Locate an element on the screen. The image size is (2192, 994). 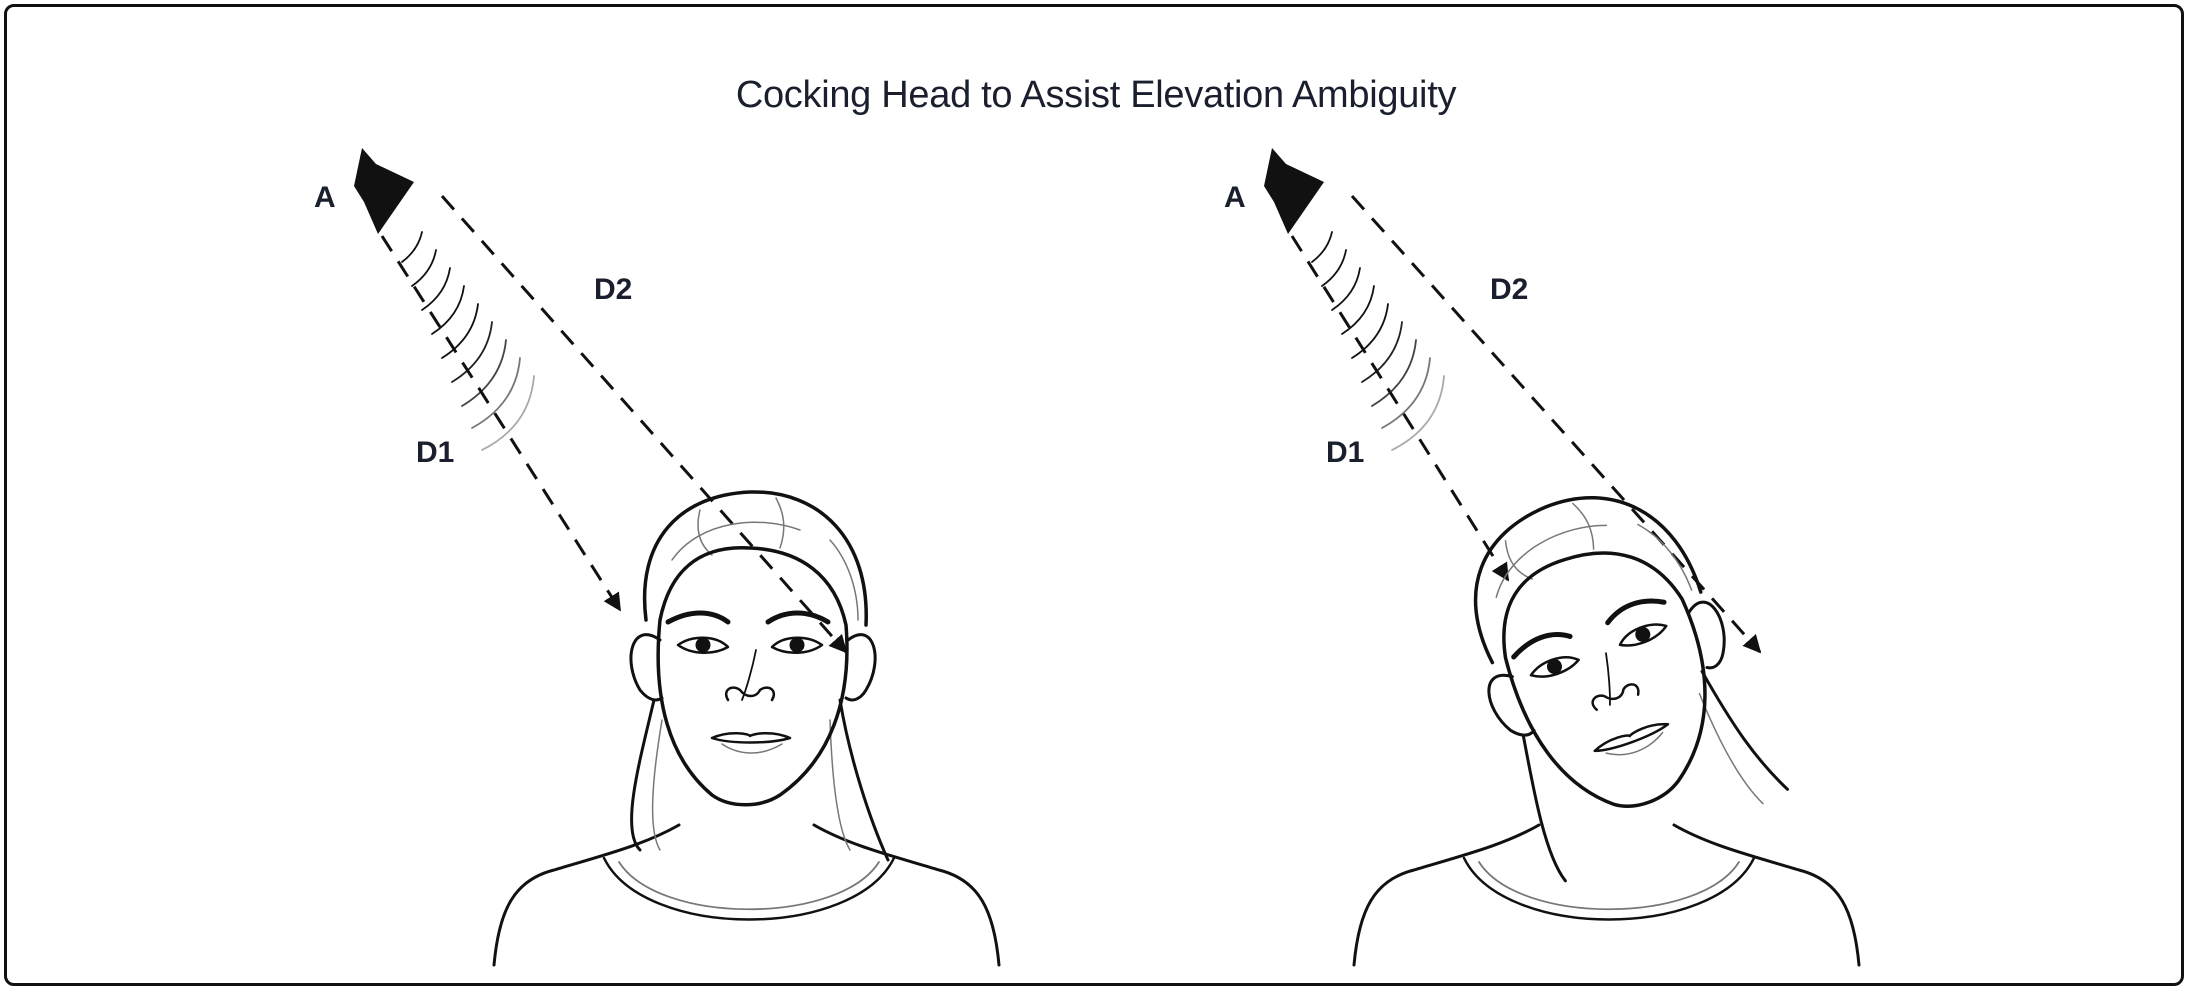
d2-label-right: D2 is located at coordinates (1509, 289).